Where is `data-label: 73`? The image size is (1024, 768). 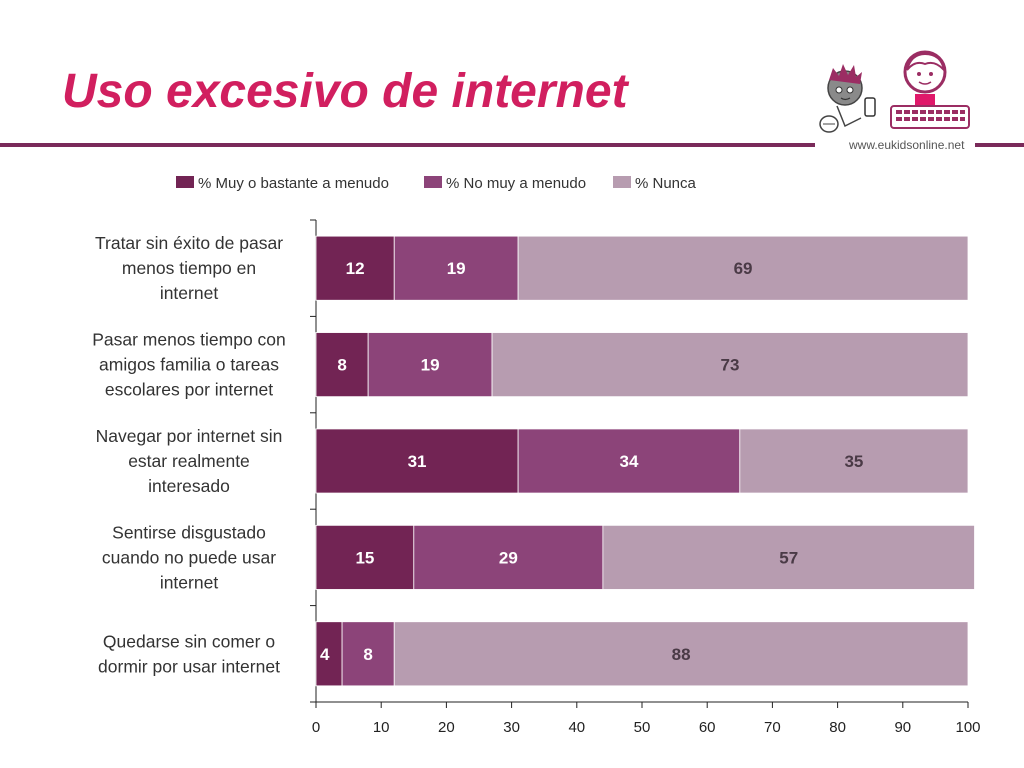
data-label: 73 is located at coordinates (730, 365).